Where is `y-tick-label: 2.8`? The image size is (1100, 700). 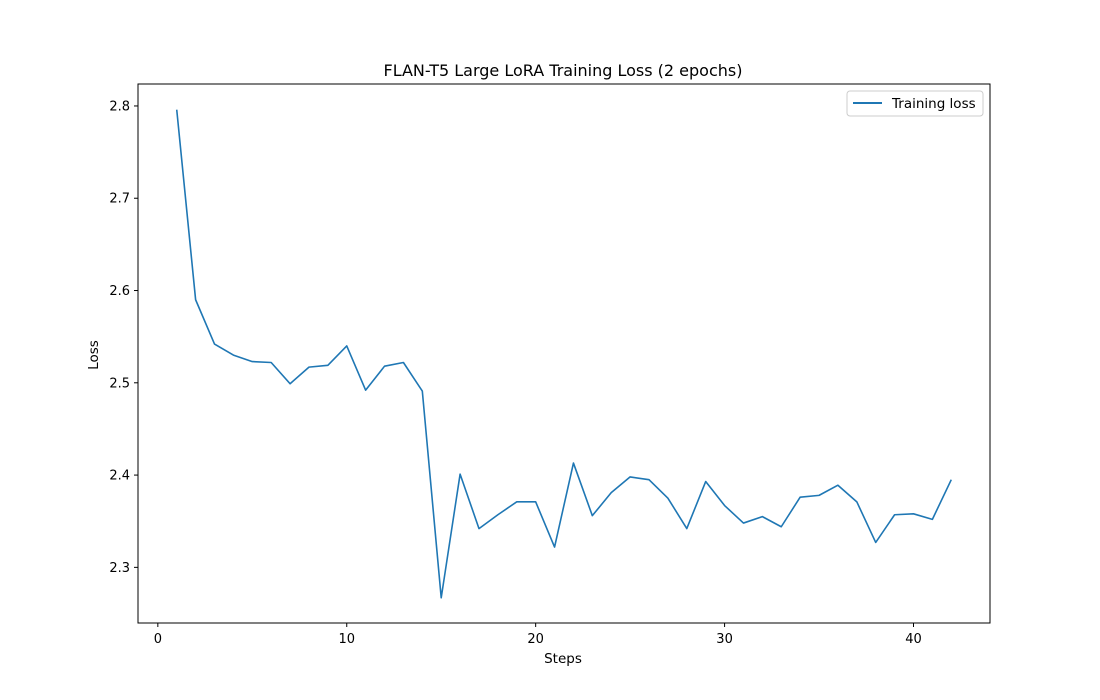 y-tick-label: 2.8 is located at coordinates (119, 106).